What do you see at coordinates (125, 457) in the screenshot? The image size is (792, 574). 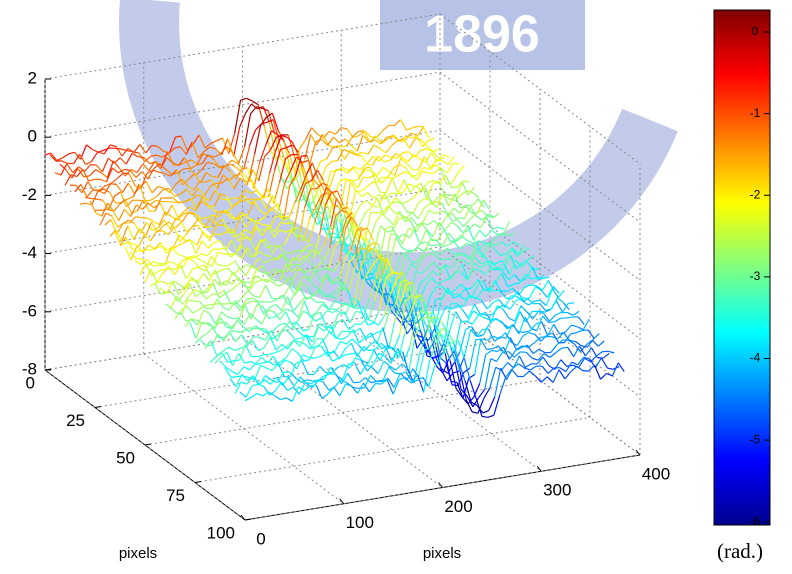 I see `y-tick-label: 50` at bounding box center [125, 457].